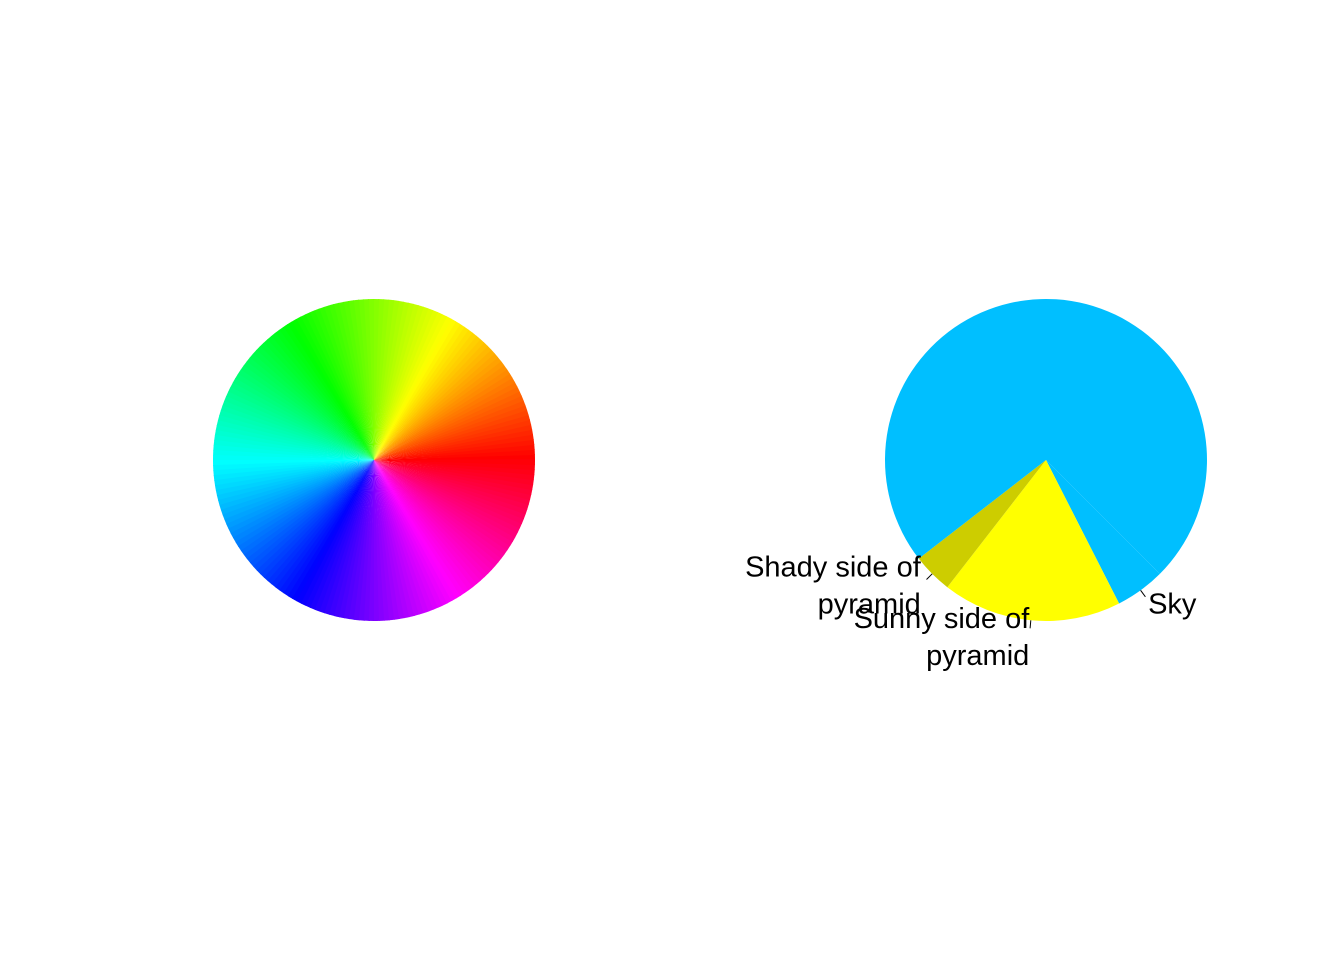 The height and width of the screenshot is (960, 1344). I want to click on pyramid-slice-sunny-side-of-pyramid, so click(1033, 540).